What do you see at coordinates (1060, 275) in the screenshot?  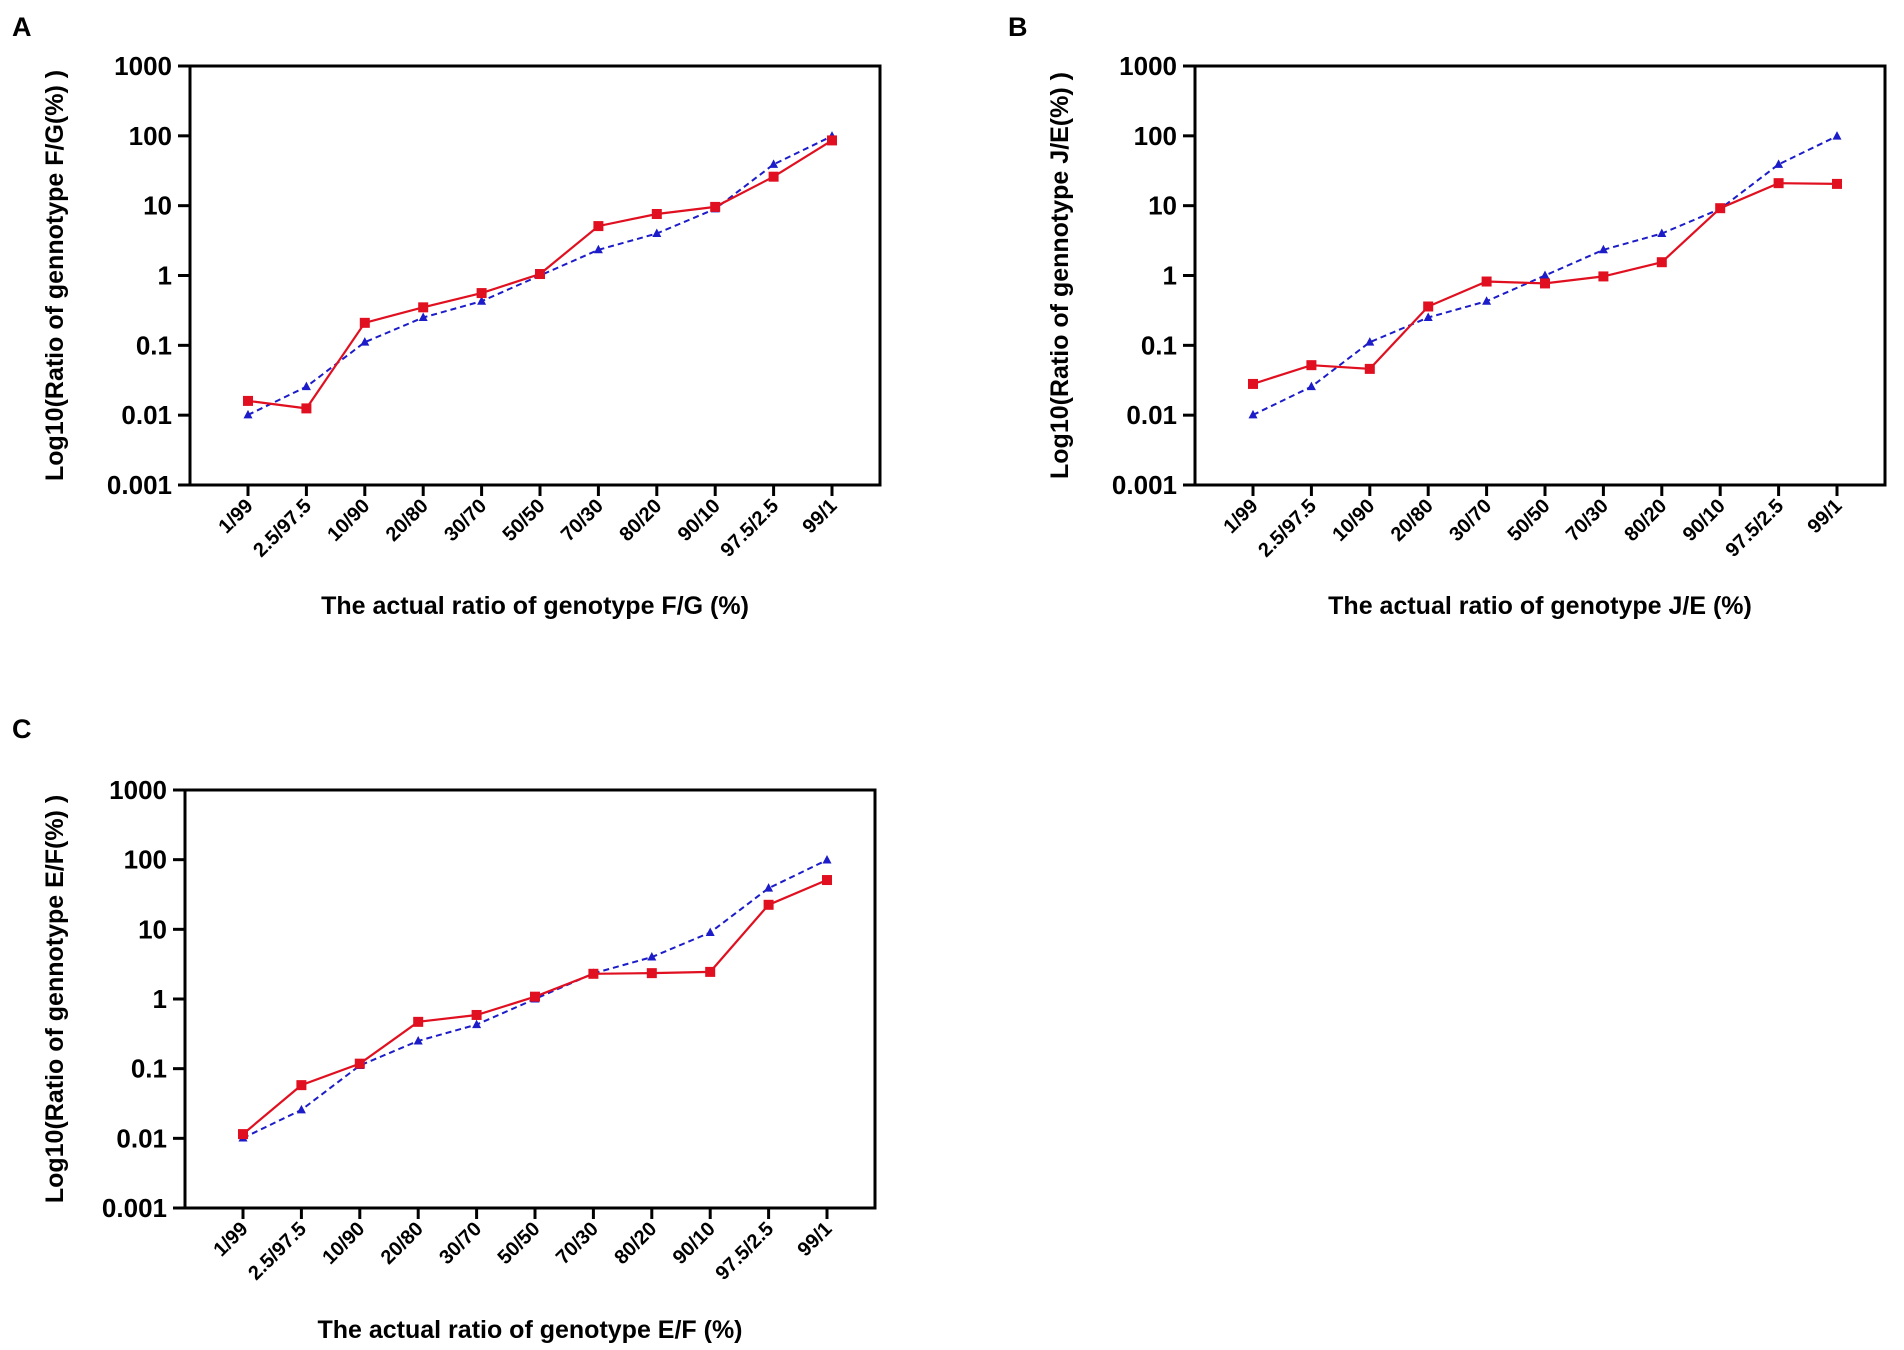 I see `y-axis-title: Log10(Ratio of gennotype J/E(%) )` at bounding box center [1060, 275].